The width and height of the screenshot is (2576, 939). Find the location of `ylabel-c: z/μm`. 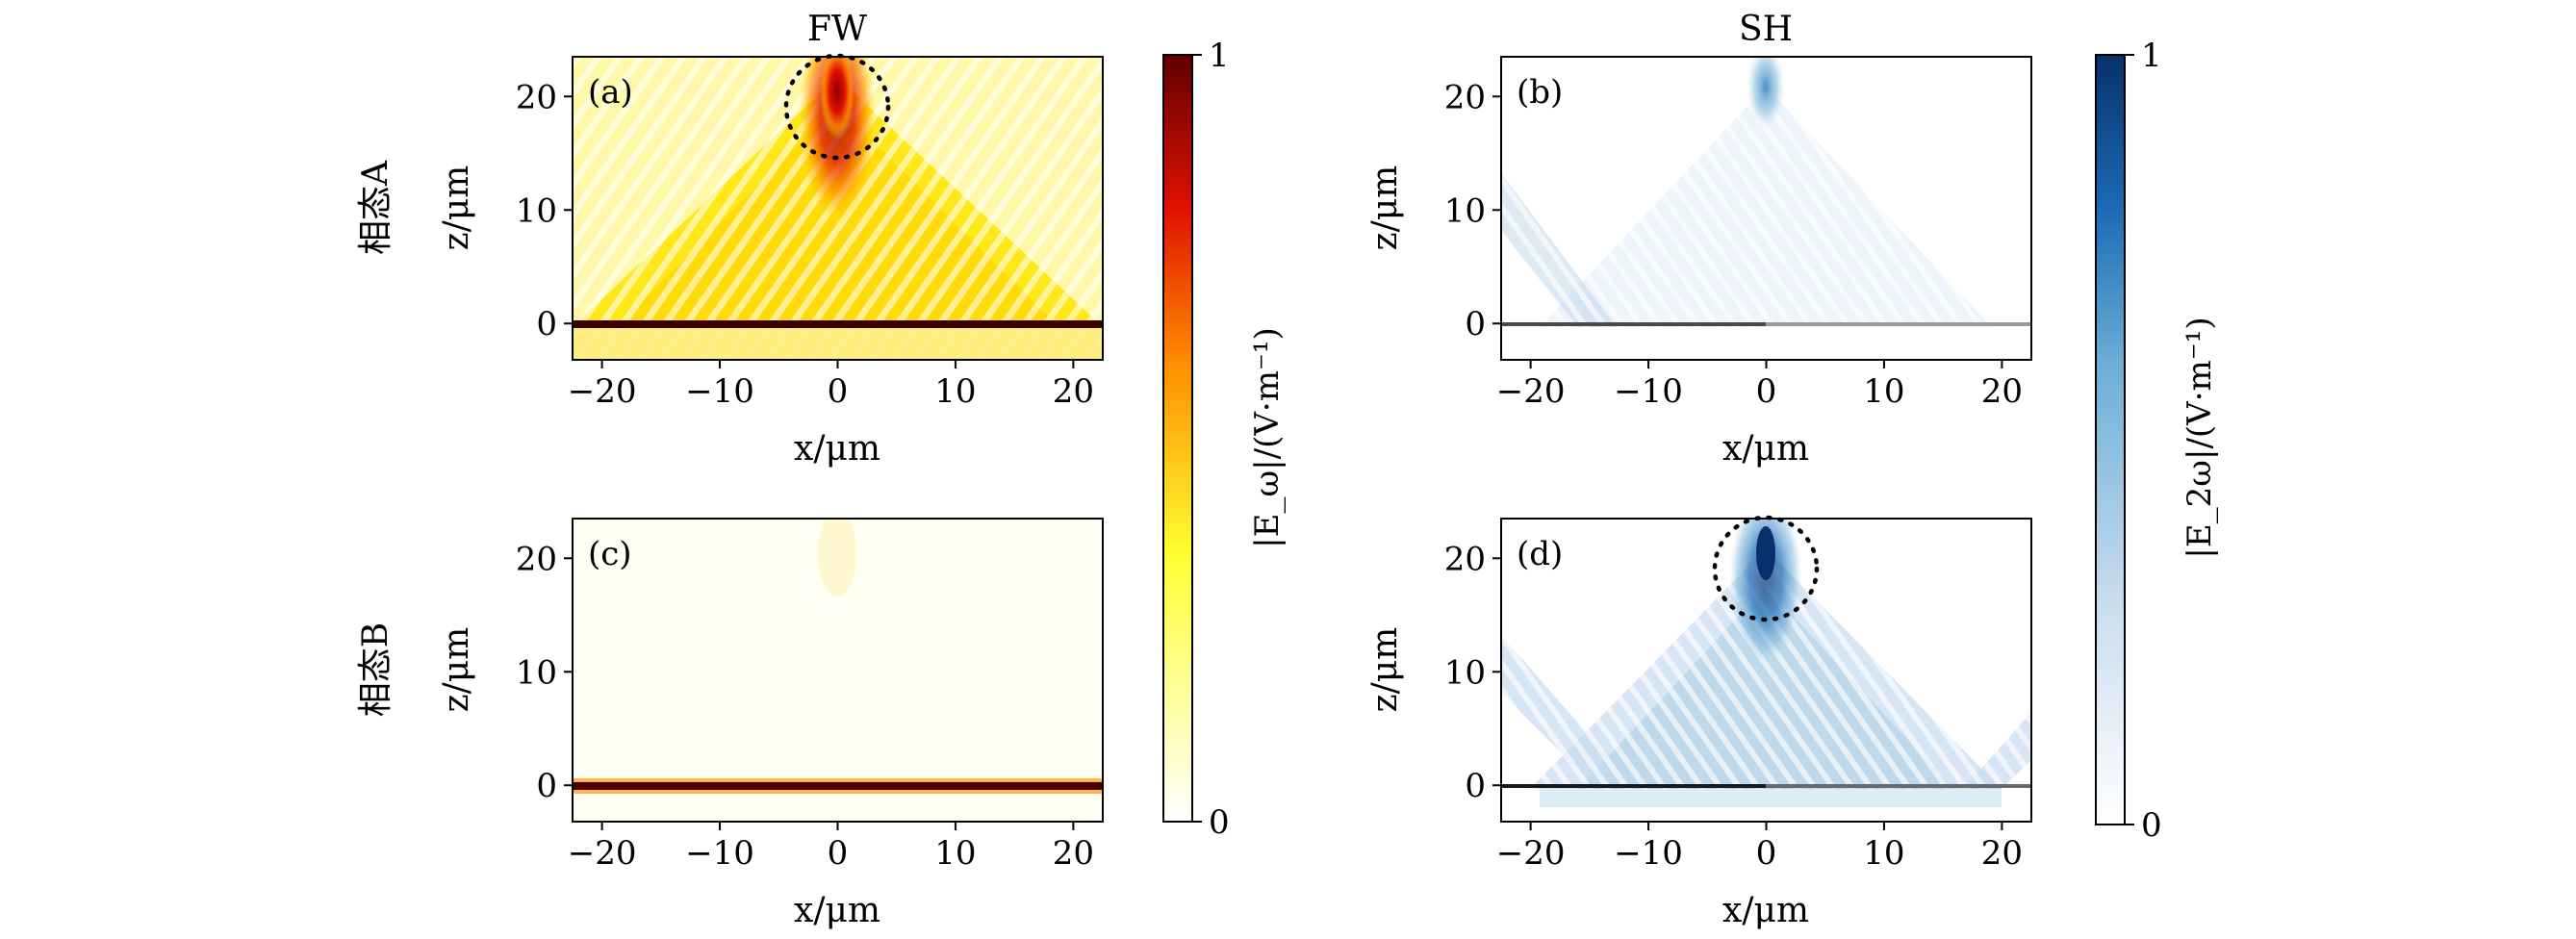

ylabel-c: z/μm is located at coordinates (456, 670).